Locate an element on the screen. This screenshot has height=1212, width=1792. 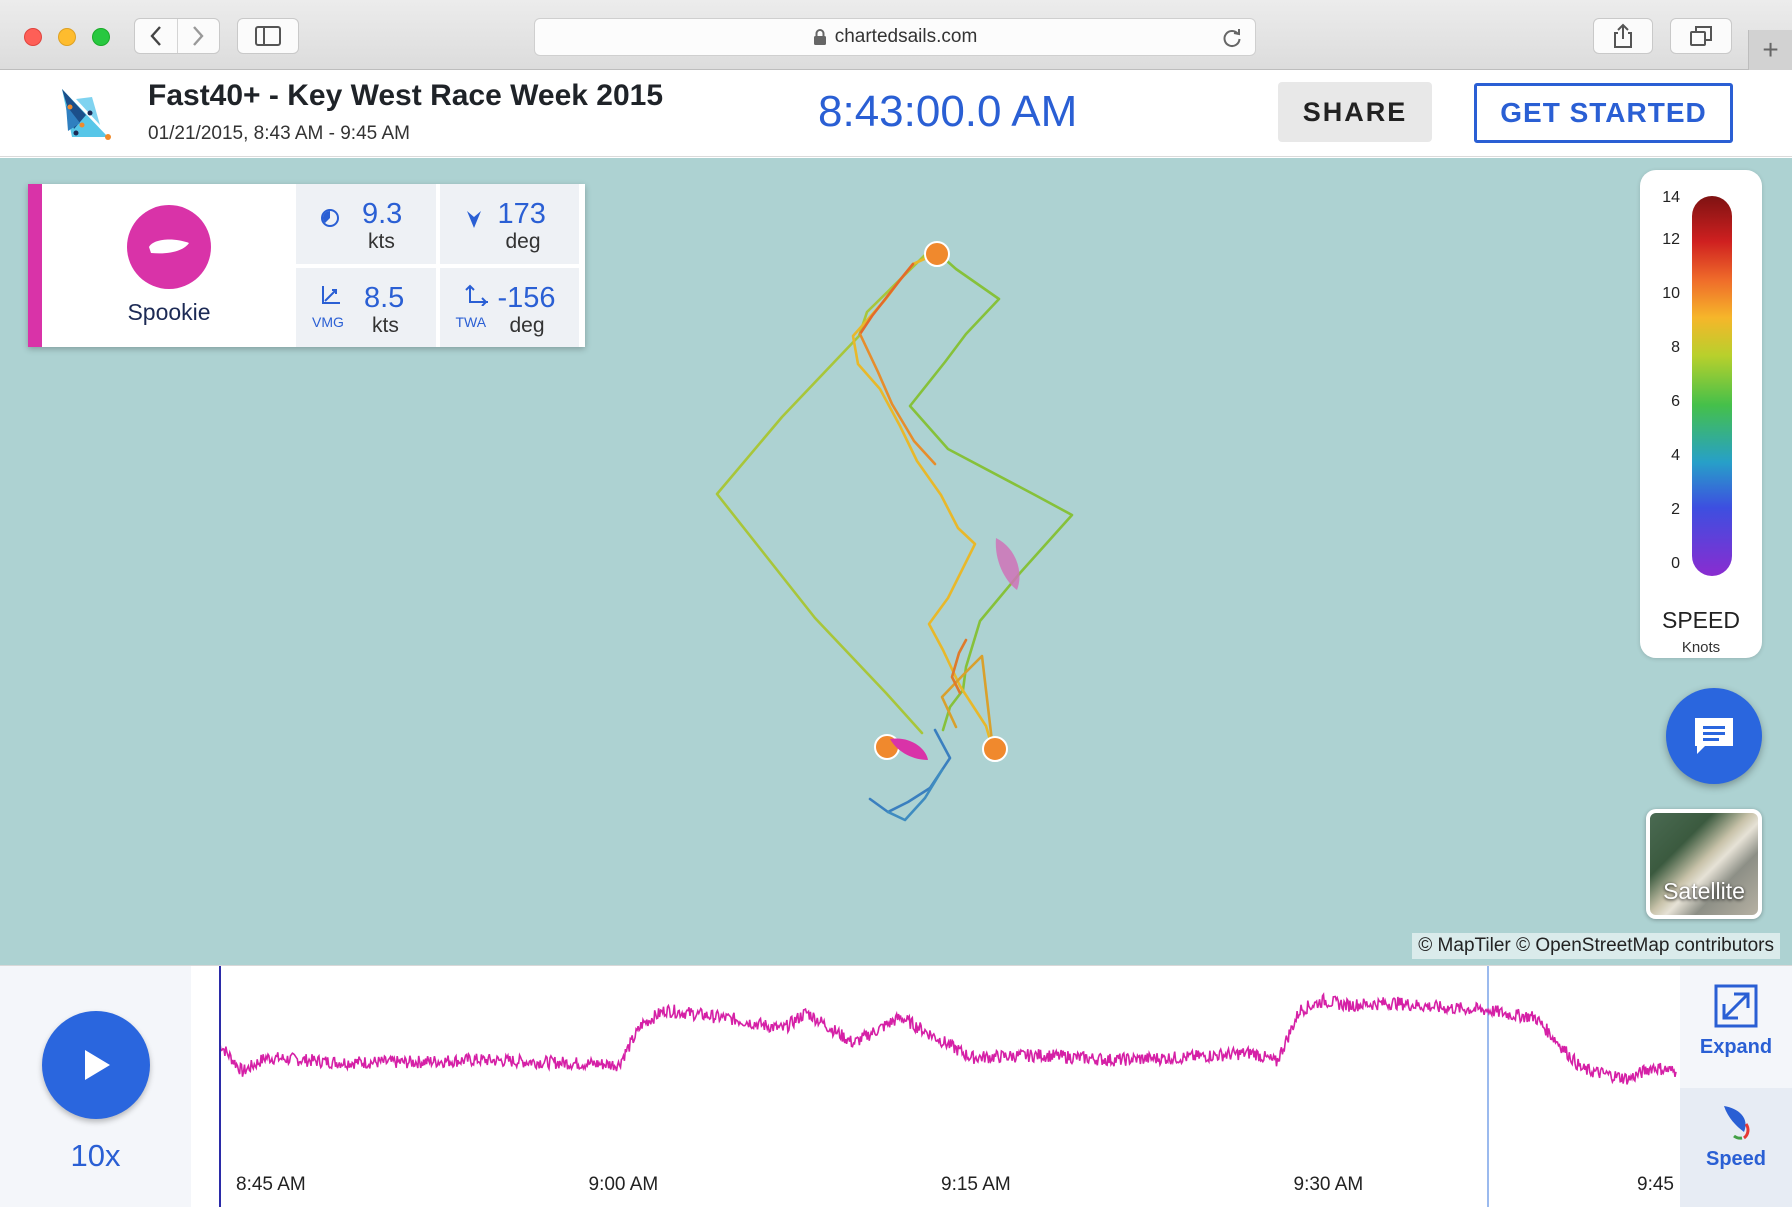
speed-series-line is located at coordinates (947, 1038).